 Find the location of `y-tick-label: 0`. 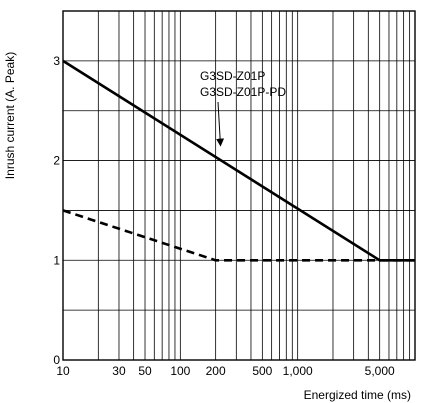

y-tick-label: 0 is located at coordinates (56, 360).